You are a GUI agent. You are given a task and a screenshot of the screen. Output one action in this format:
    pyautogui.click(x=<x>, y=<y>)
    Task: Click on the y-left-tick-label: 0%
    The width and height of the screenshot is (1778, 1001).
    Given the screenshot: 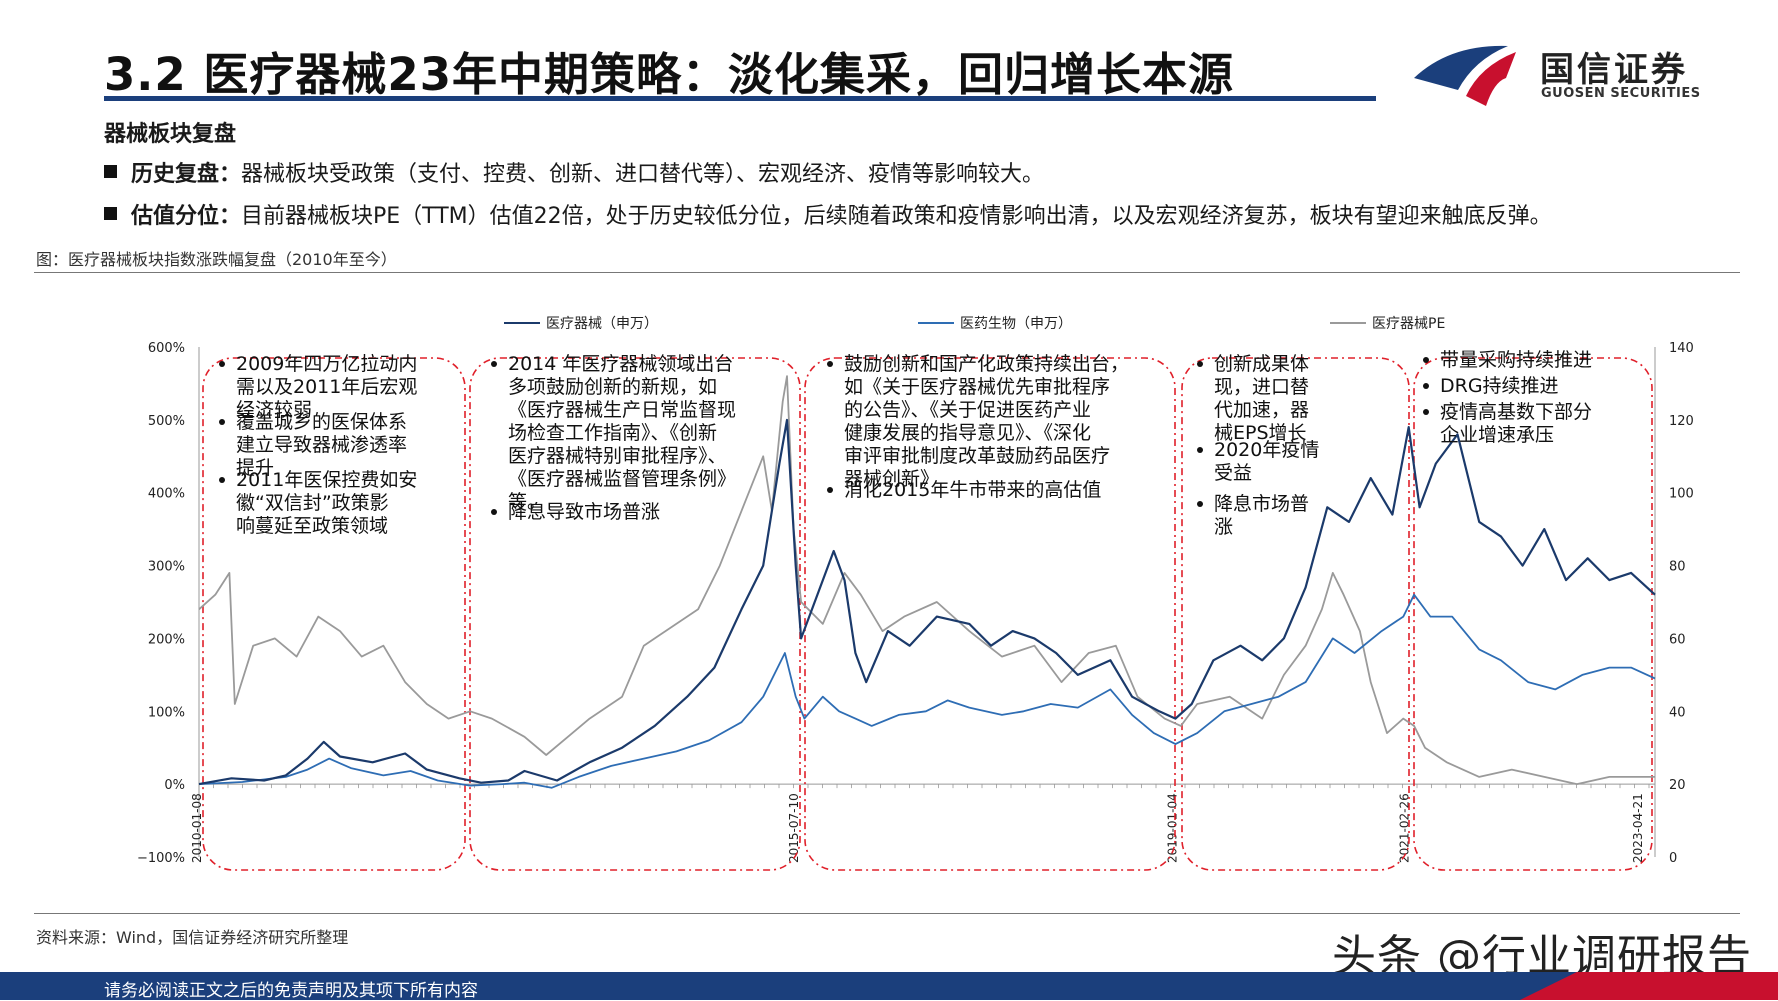 What is the action you would take?
    pyautogui.click(x=174, y=785)
    